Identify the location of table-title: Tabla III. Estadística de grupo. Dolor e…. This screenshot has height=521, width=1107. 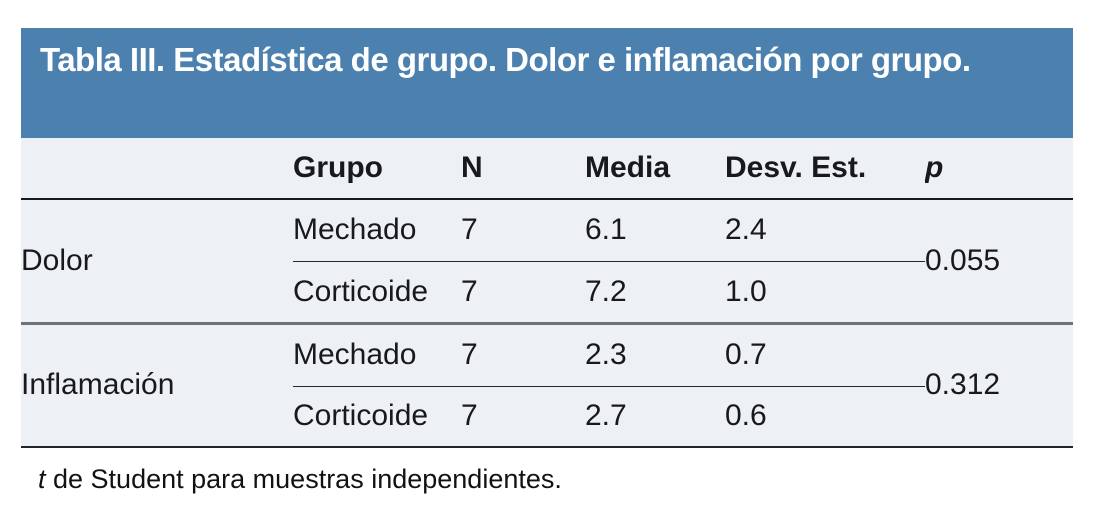
(505, 59).